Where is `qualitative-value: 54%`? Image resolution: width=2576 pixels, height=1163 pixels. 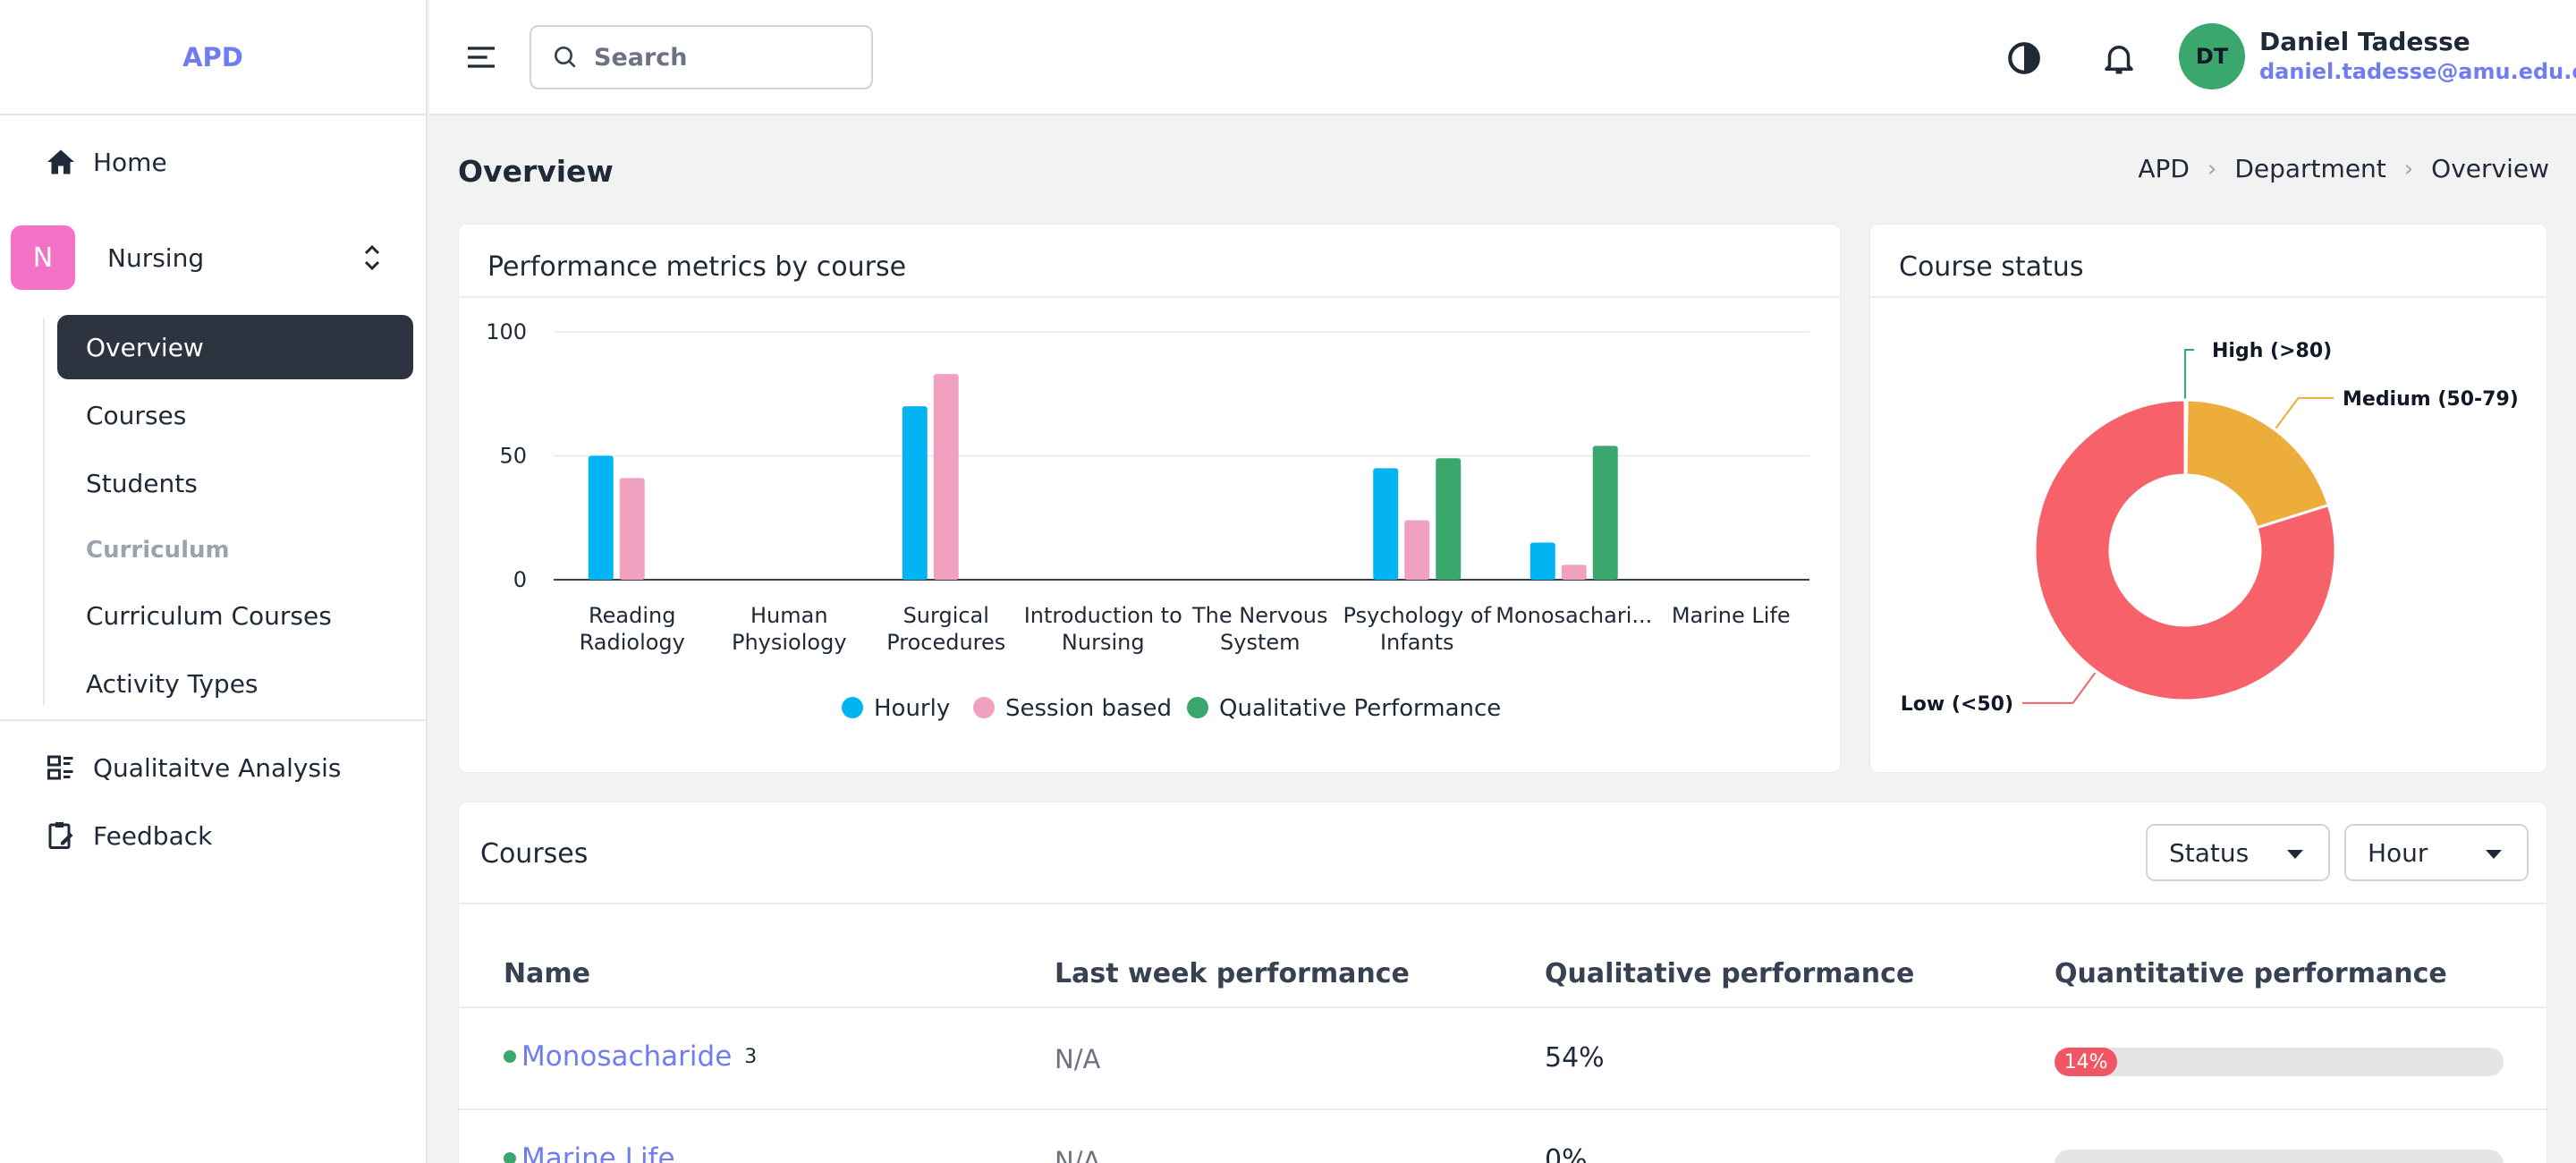
qualitative-value: 54% is located at coordinates (1575, 1058).